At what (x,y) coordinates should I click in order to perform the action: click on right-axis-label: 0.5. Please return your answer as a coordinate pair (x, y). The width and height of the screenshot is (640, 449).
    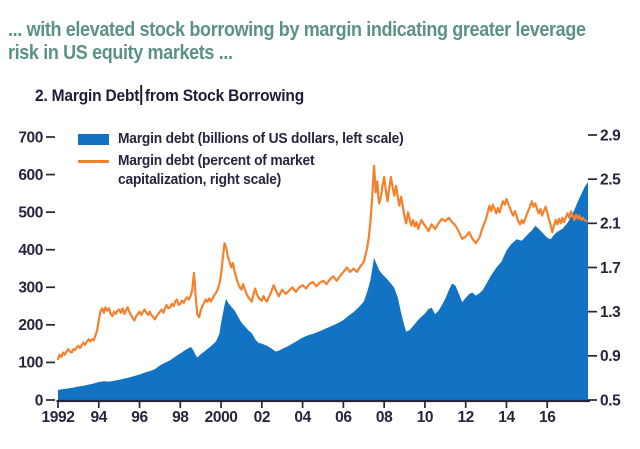
    Looking at the image, I should click on (610, 400).